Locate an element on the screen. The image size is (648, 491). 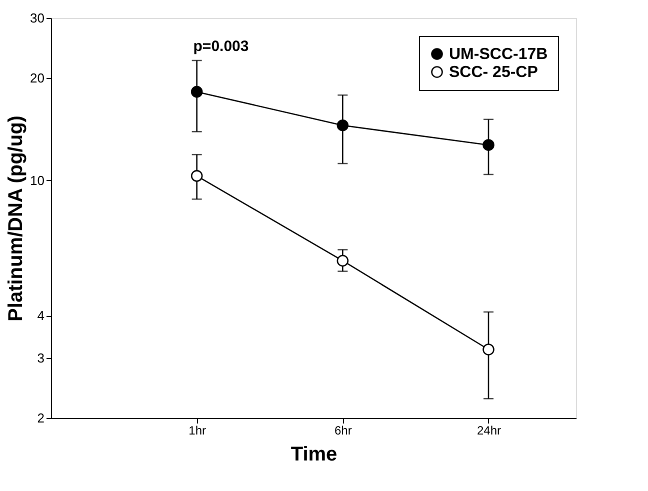
legend-label: SCC- 25-CP is located at coordinates (493, 72).